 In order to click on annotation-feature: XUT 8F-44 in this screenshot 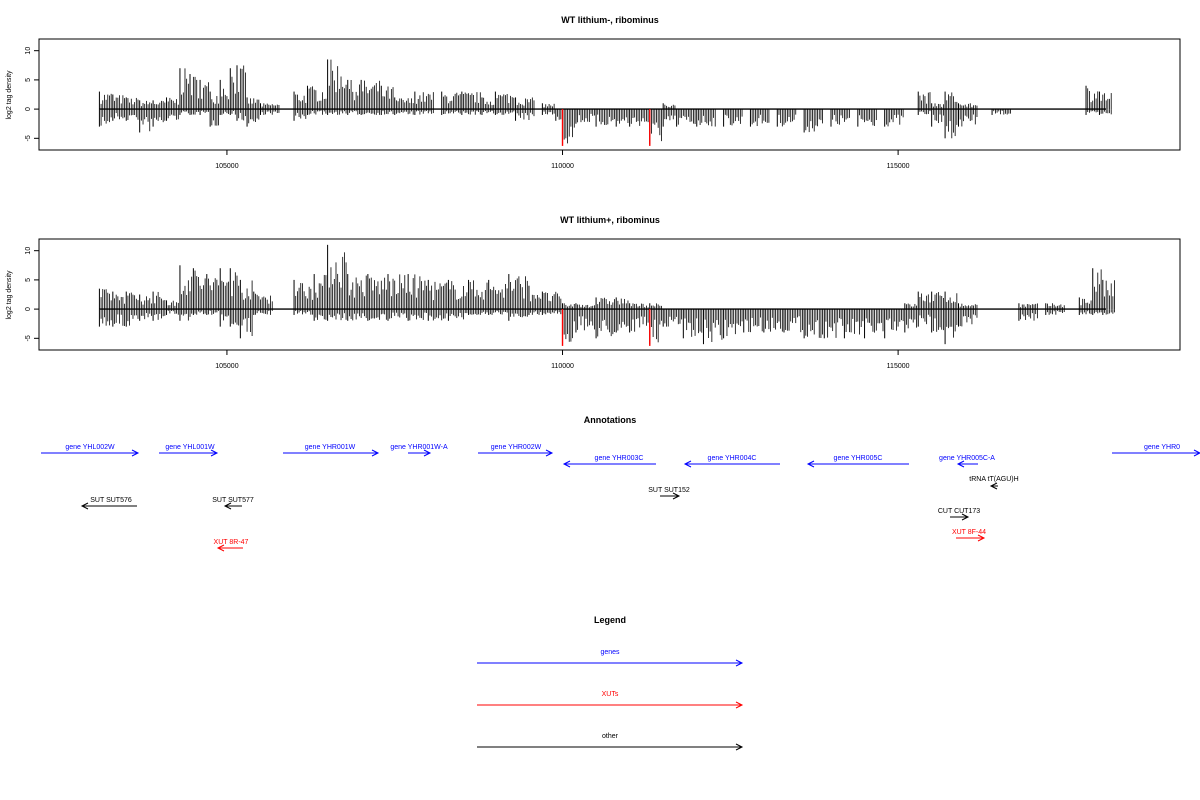, I will do `click(969, 535)`.